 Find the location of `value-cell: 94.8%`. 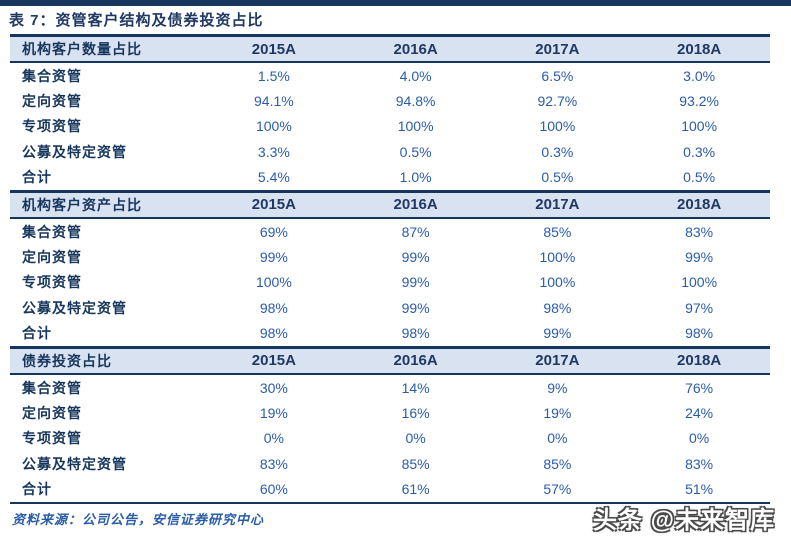

value-cell: 94.8% is located at coordinates (415, 101).